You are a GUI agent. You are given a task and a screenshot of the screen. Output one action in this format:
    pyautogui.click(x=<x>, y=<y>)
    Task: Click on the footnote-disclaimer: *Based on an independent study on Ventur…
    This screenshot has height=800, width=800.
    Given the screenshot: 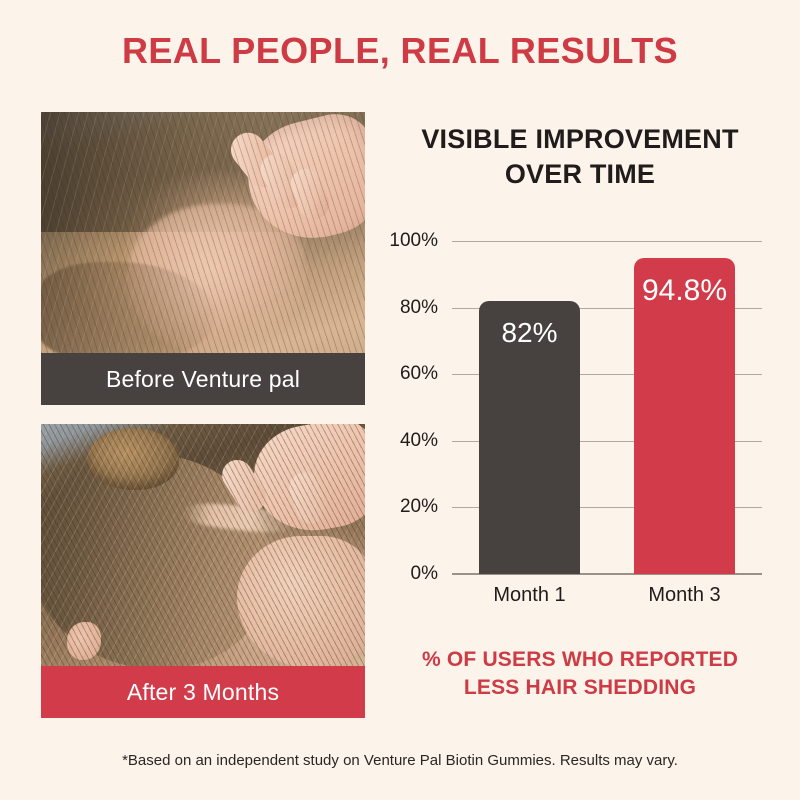 What is the action you would take?
    pyautogui.click(x=400, y=760)
    